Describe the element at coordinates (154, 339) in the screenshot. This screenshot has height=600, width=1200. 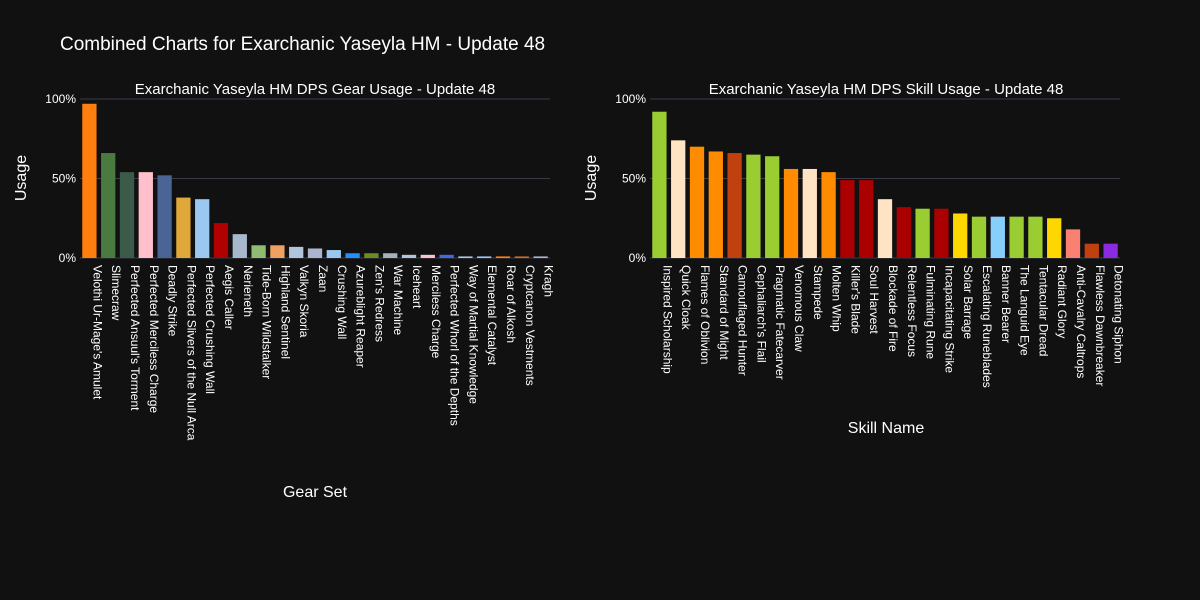
I see `gear-category-label: Perfected Merciless Charge` at that location.